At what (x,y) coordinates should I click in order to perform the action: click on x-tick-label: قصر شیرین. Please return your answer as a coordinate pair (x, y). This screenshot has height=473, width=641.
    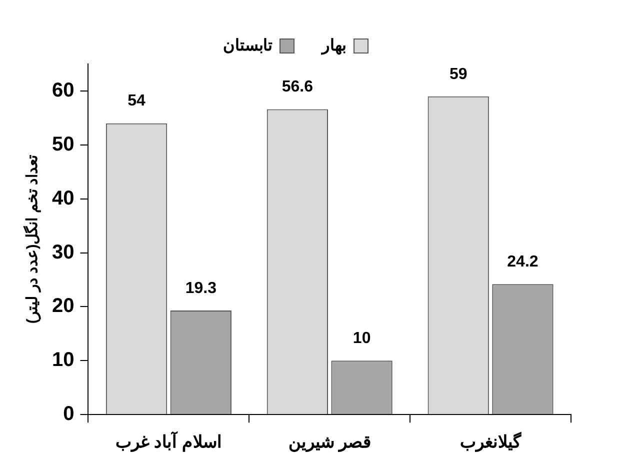
    Looking at the image, I should click on (329, 442).